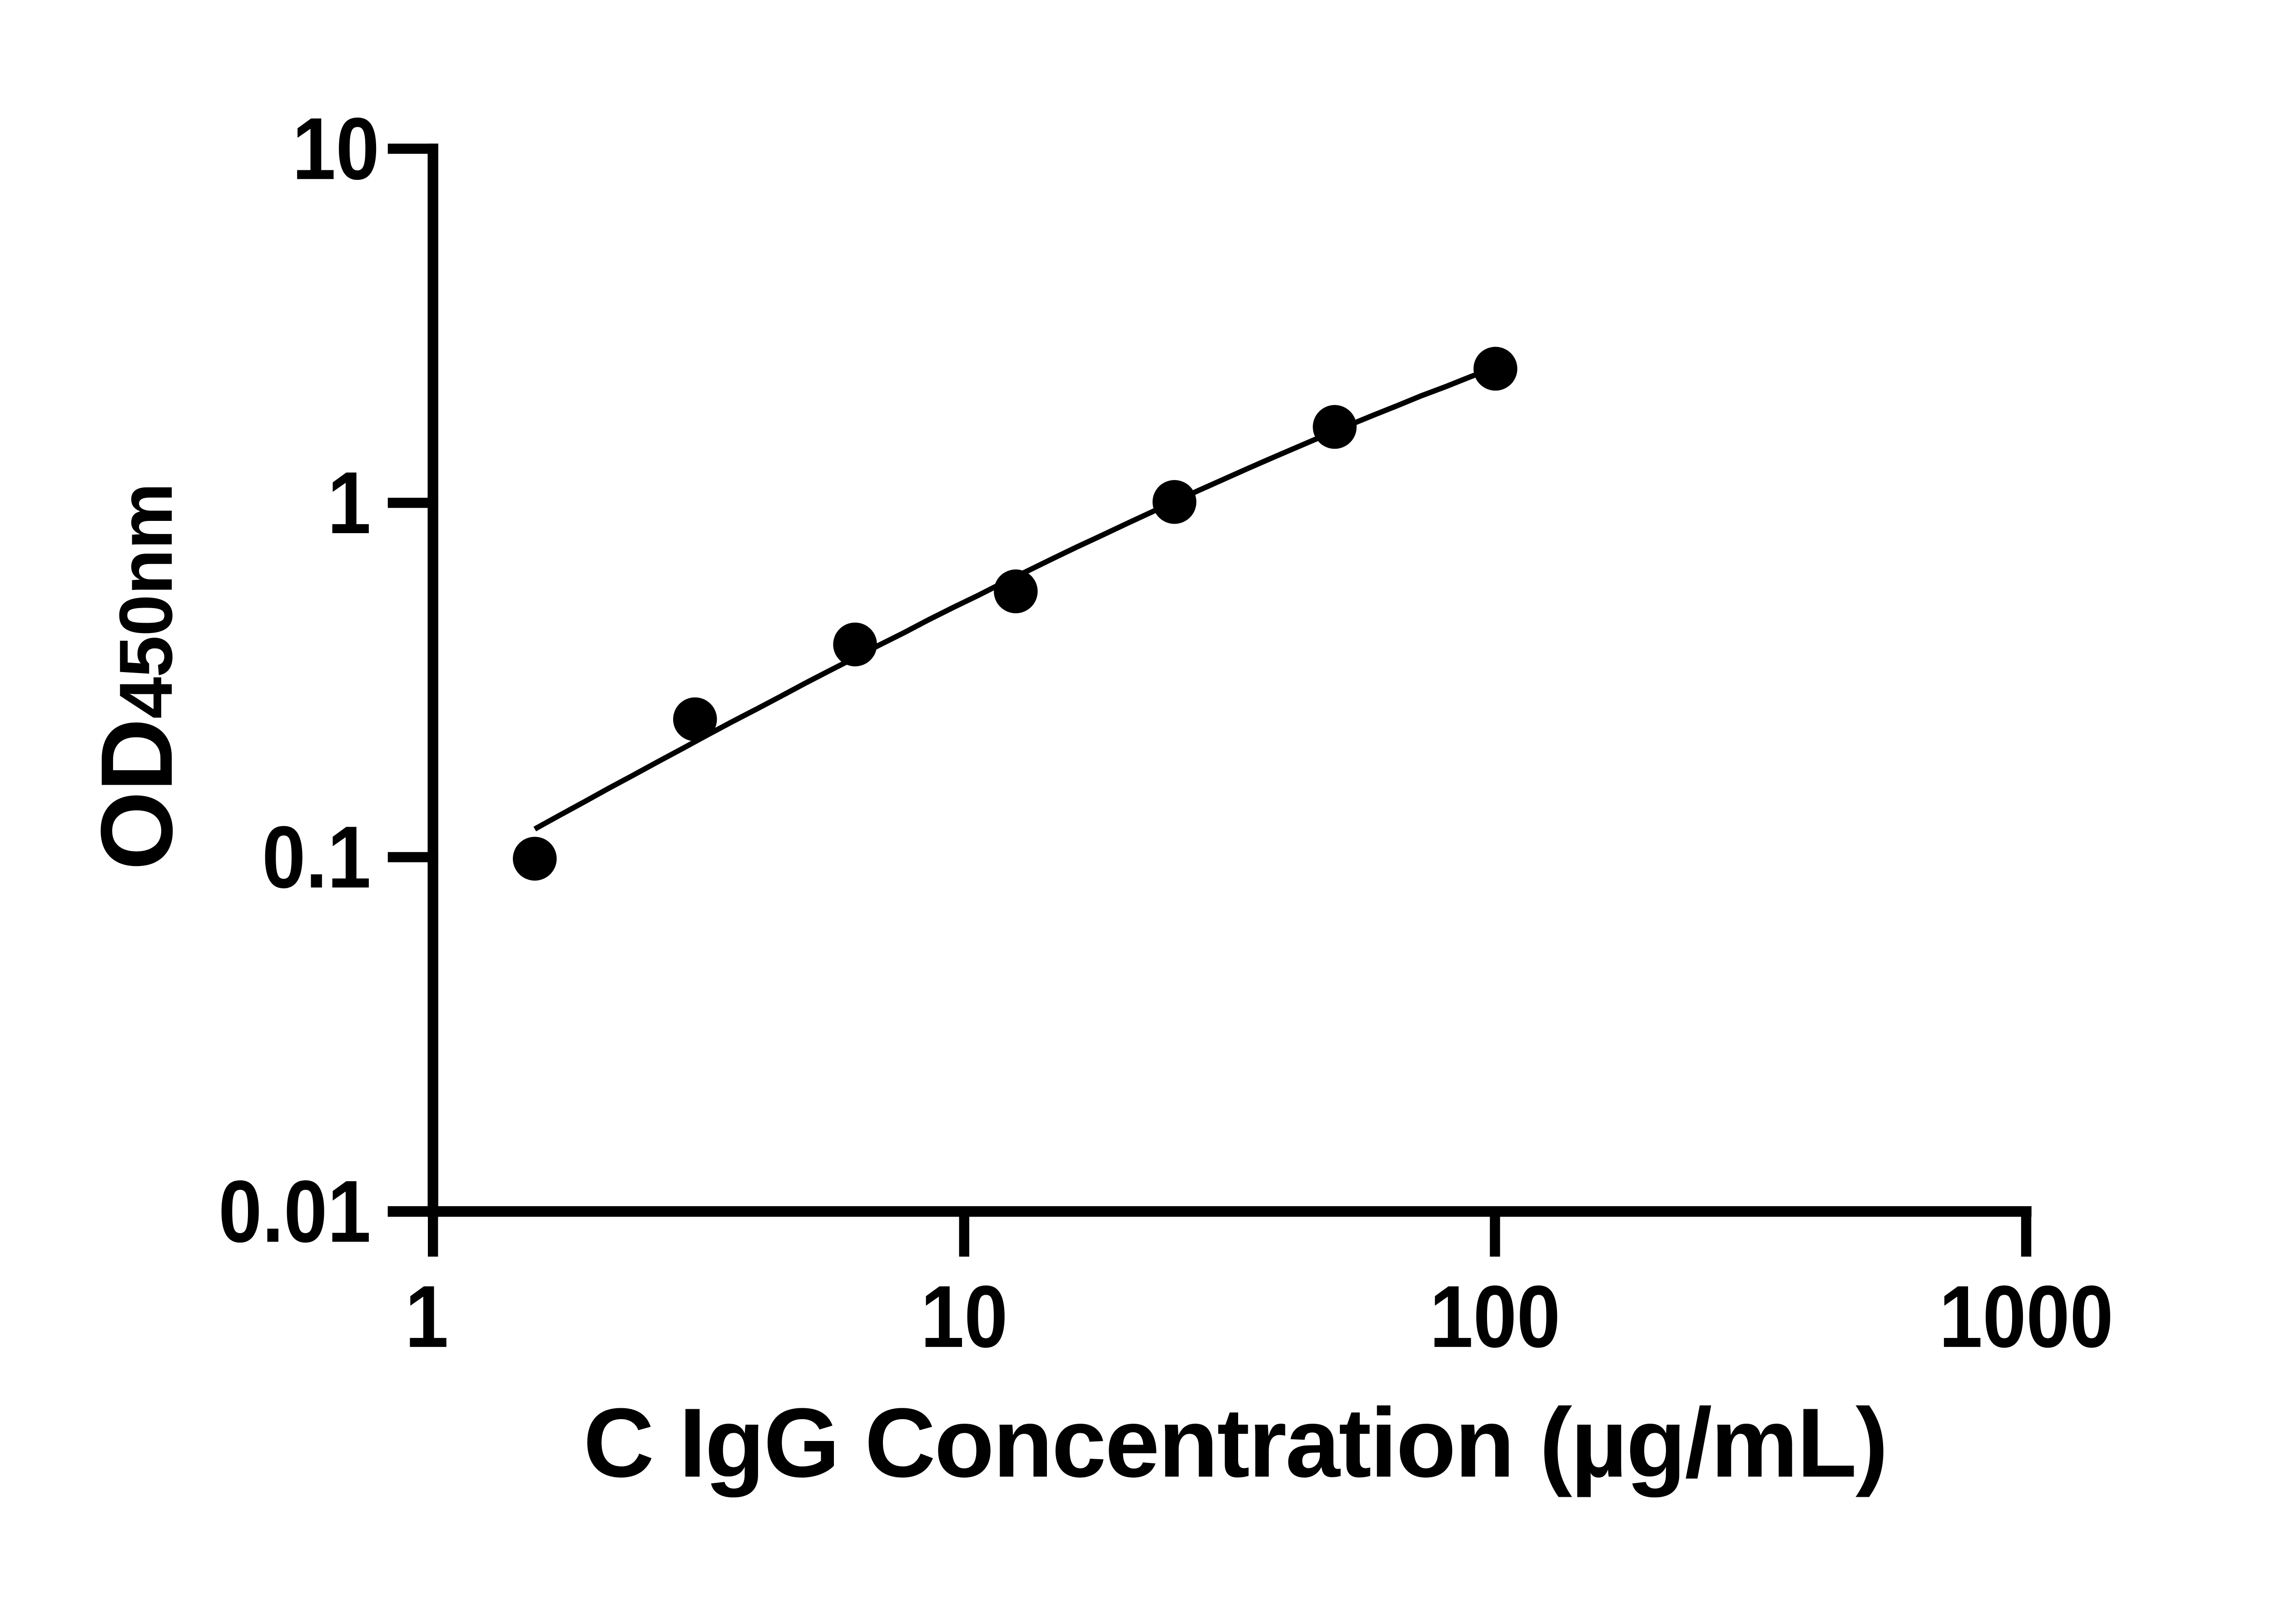 The image size is (2271, 1624). Describe the element at coordinates (1235, 1442) in the screenshot. I see `svg-text: C IgG Concentration (µg/mL)` at that location.